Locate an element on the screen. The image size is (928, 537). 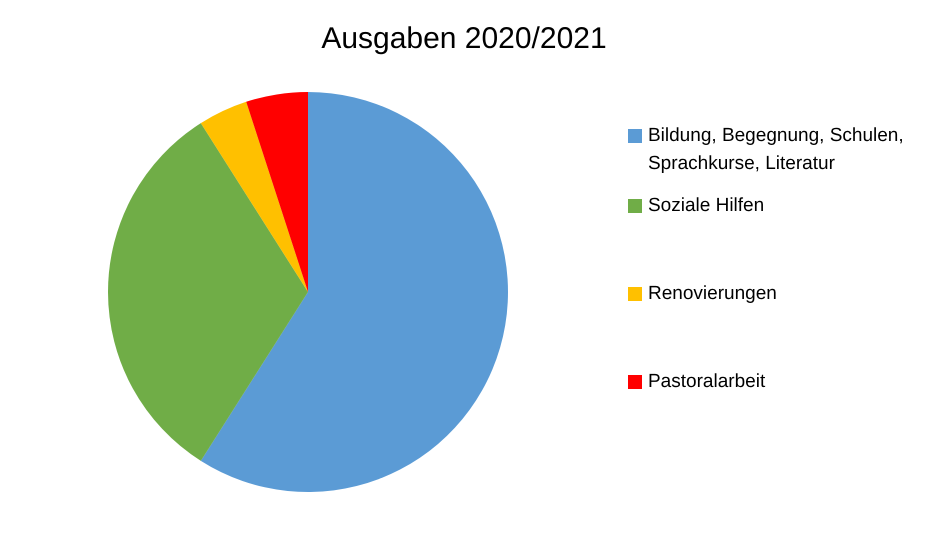
legend-label: Soziale Hilfen is located at coordinates (706, 206).